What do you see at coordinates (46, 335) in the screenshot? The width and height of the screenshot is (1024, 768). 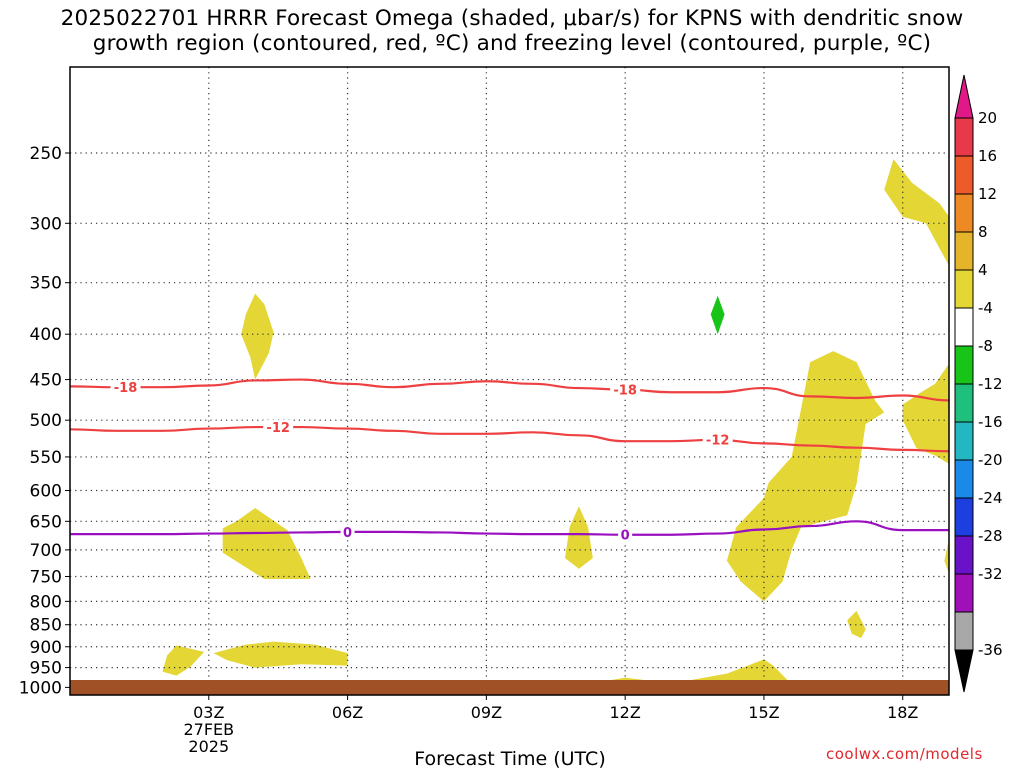 I see `y-tick-label-400: 400` at bounding box center [46, 335].